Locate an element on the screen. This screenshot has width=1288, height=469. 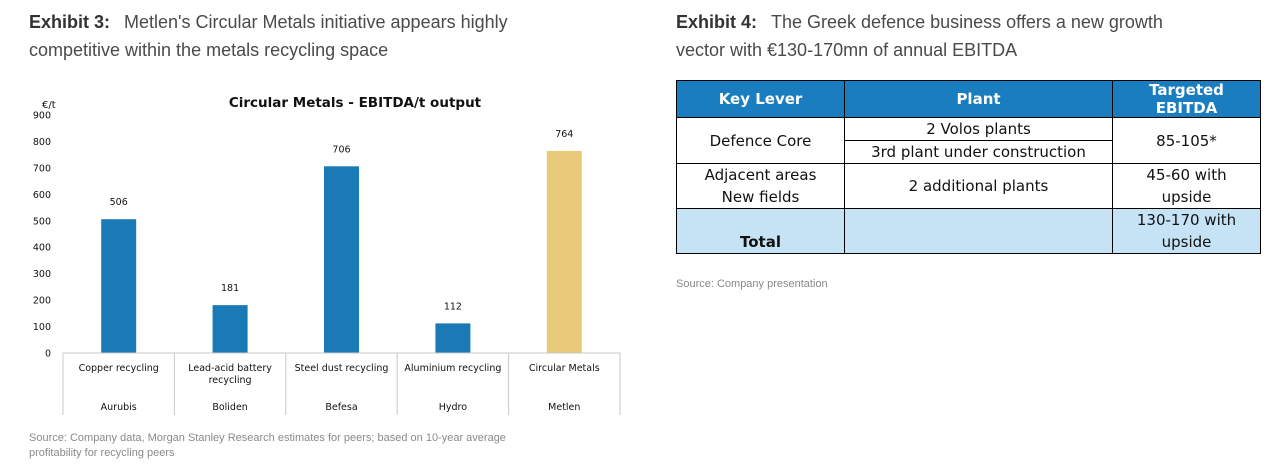
x-company-label: Metlen is located at coordinates (564, 407).